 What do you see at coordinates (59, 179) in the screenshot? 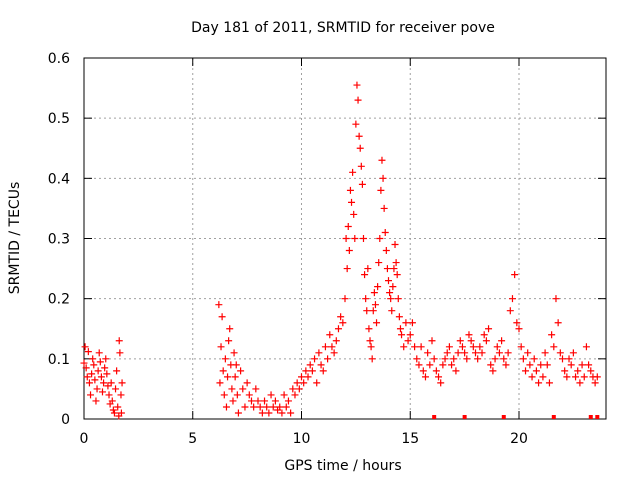
I see `y-tick-label: 0.4` at bounding box center [59, 179].